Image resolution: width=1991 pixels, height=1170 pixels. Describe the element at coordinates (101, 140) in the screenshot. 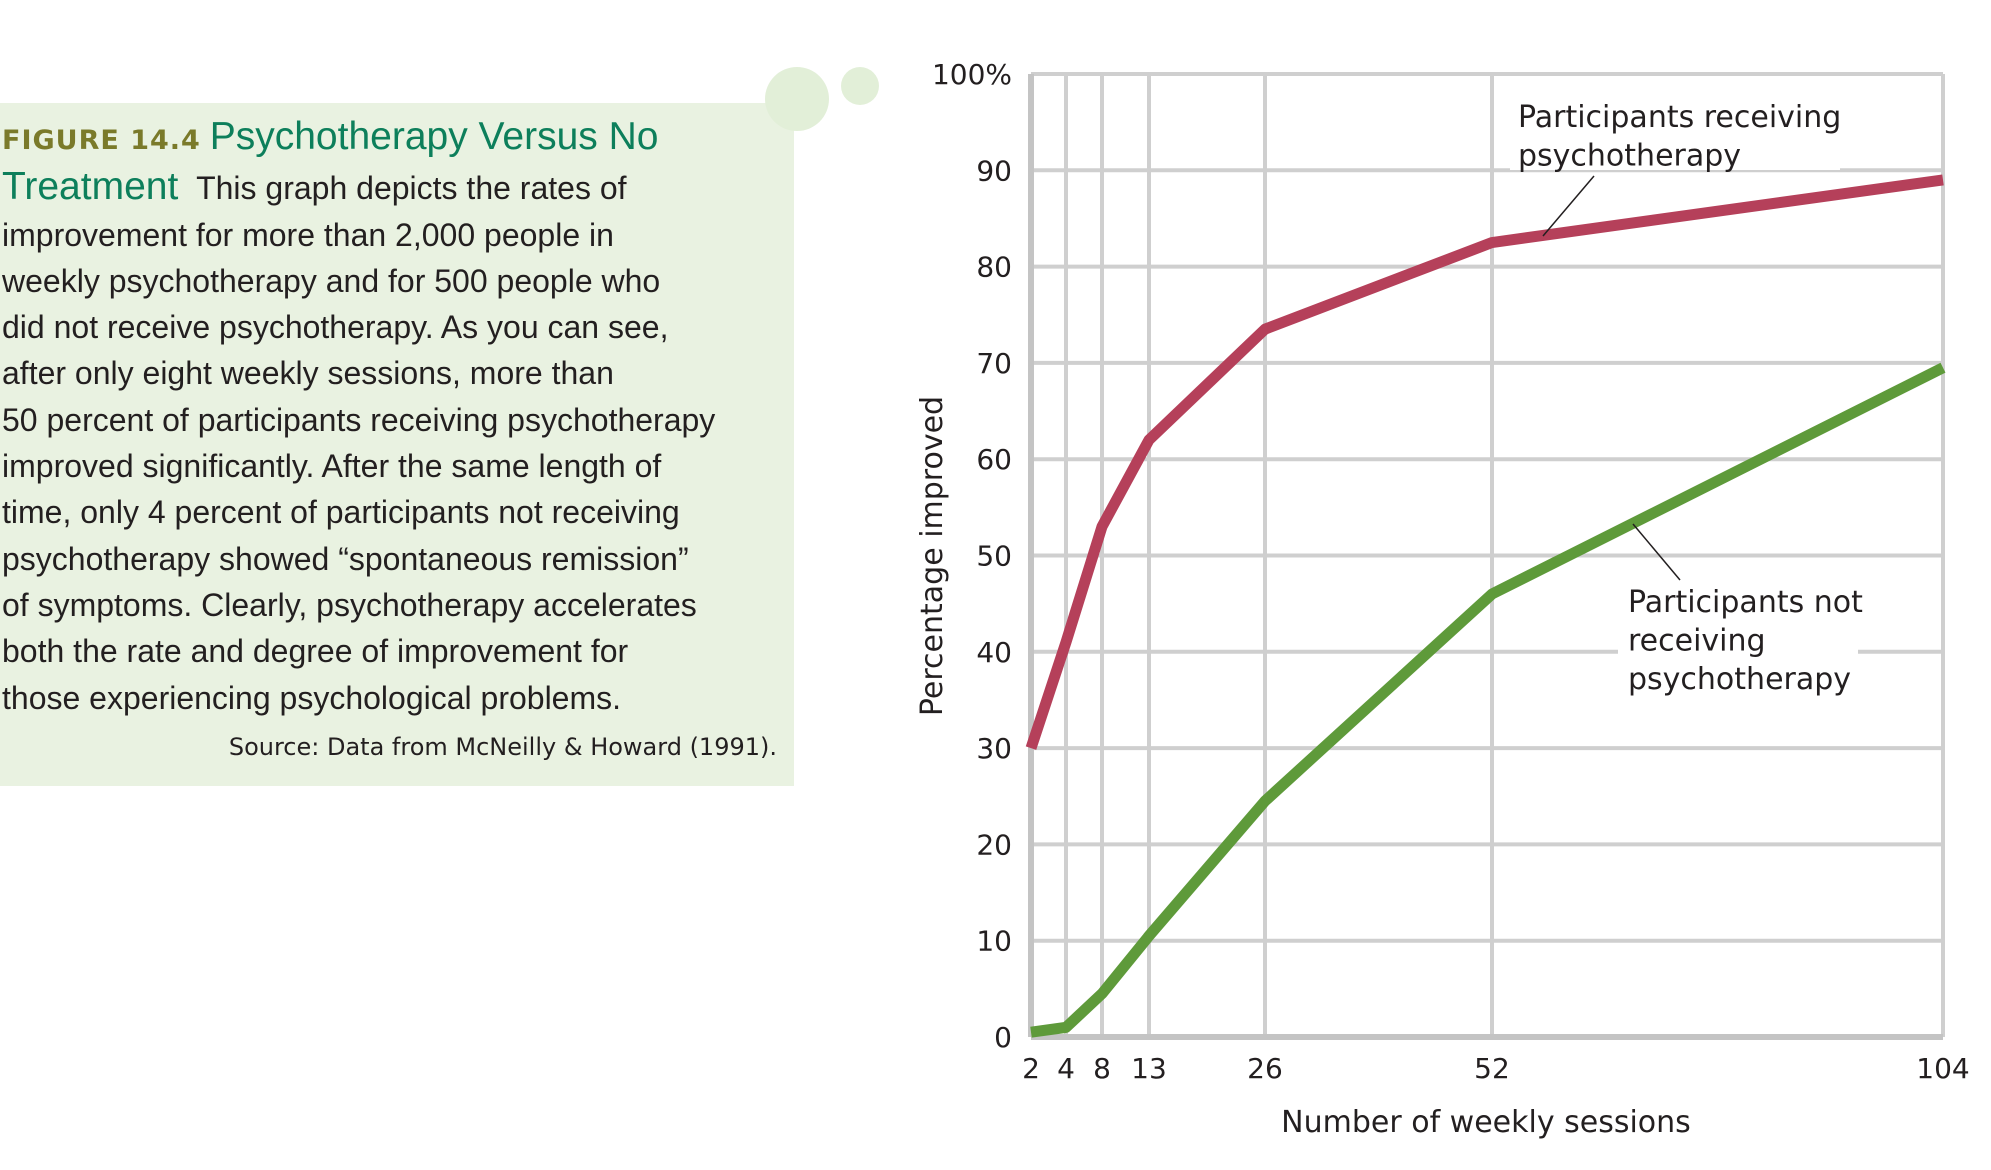

I see `figure-label: FIGURE 14.4` at that location.